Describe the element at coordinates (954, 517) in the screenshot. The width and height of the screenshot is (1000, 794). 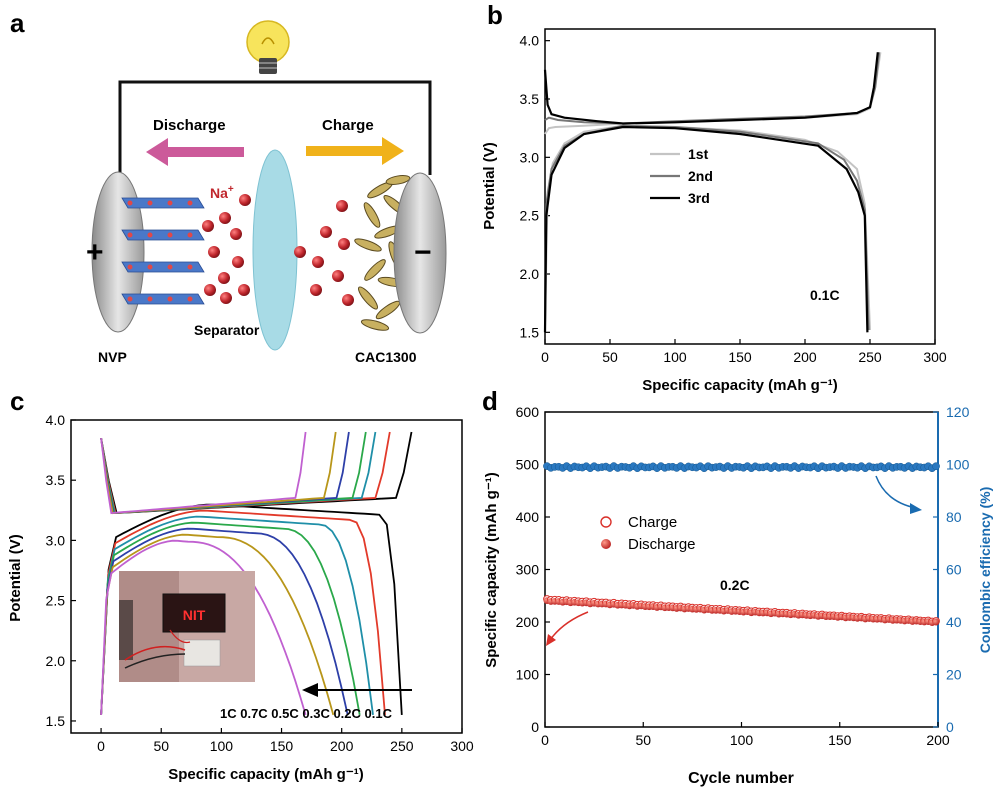
I see `y2-tick-label: 80` at that location.